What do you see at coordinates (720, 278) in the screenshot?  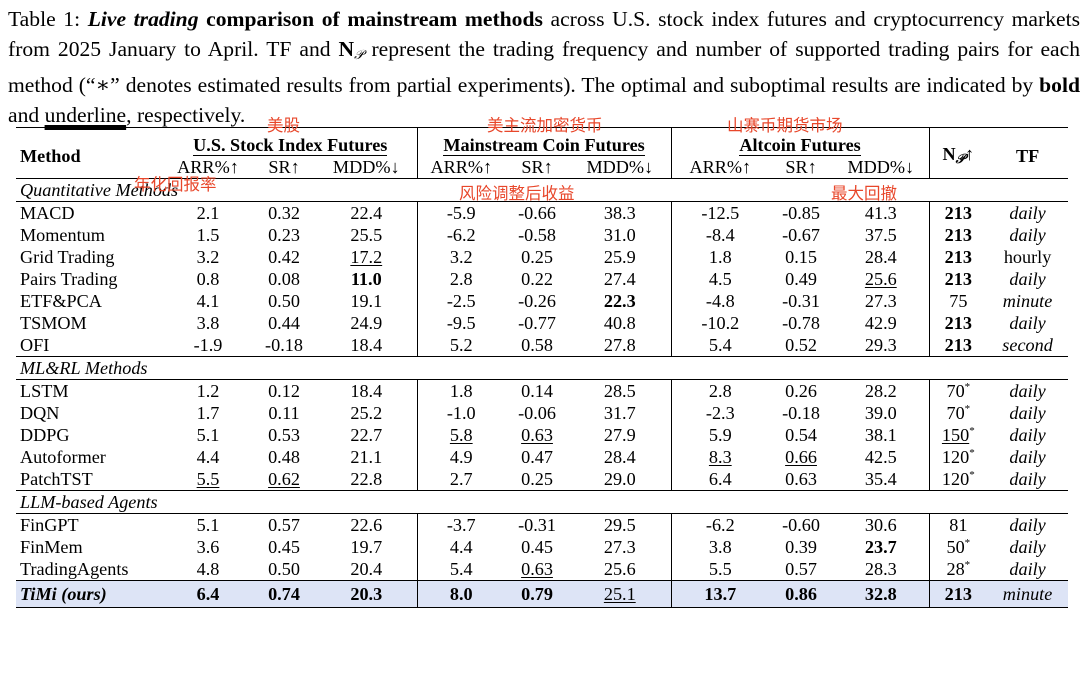 I see `value-cell-alt-arr: 4.5` at bounding box center [720, 278].